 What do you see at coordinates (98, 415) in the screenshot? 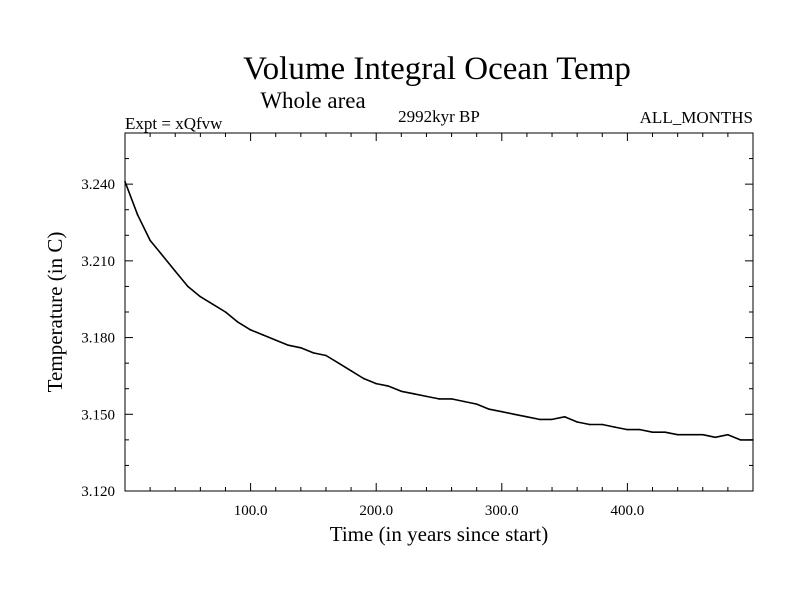
I see `y-tick-label: 3.150` at bounding box center [98, 415].